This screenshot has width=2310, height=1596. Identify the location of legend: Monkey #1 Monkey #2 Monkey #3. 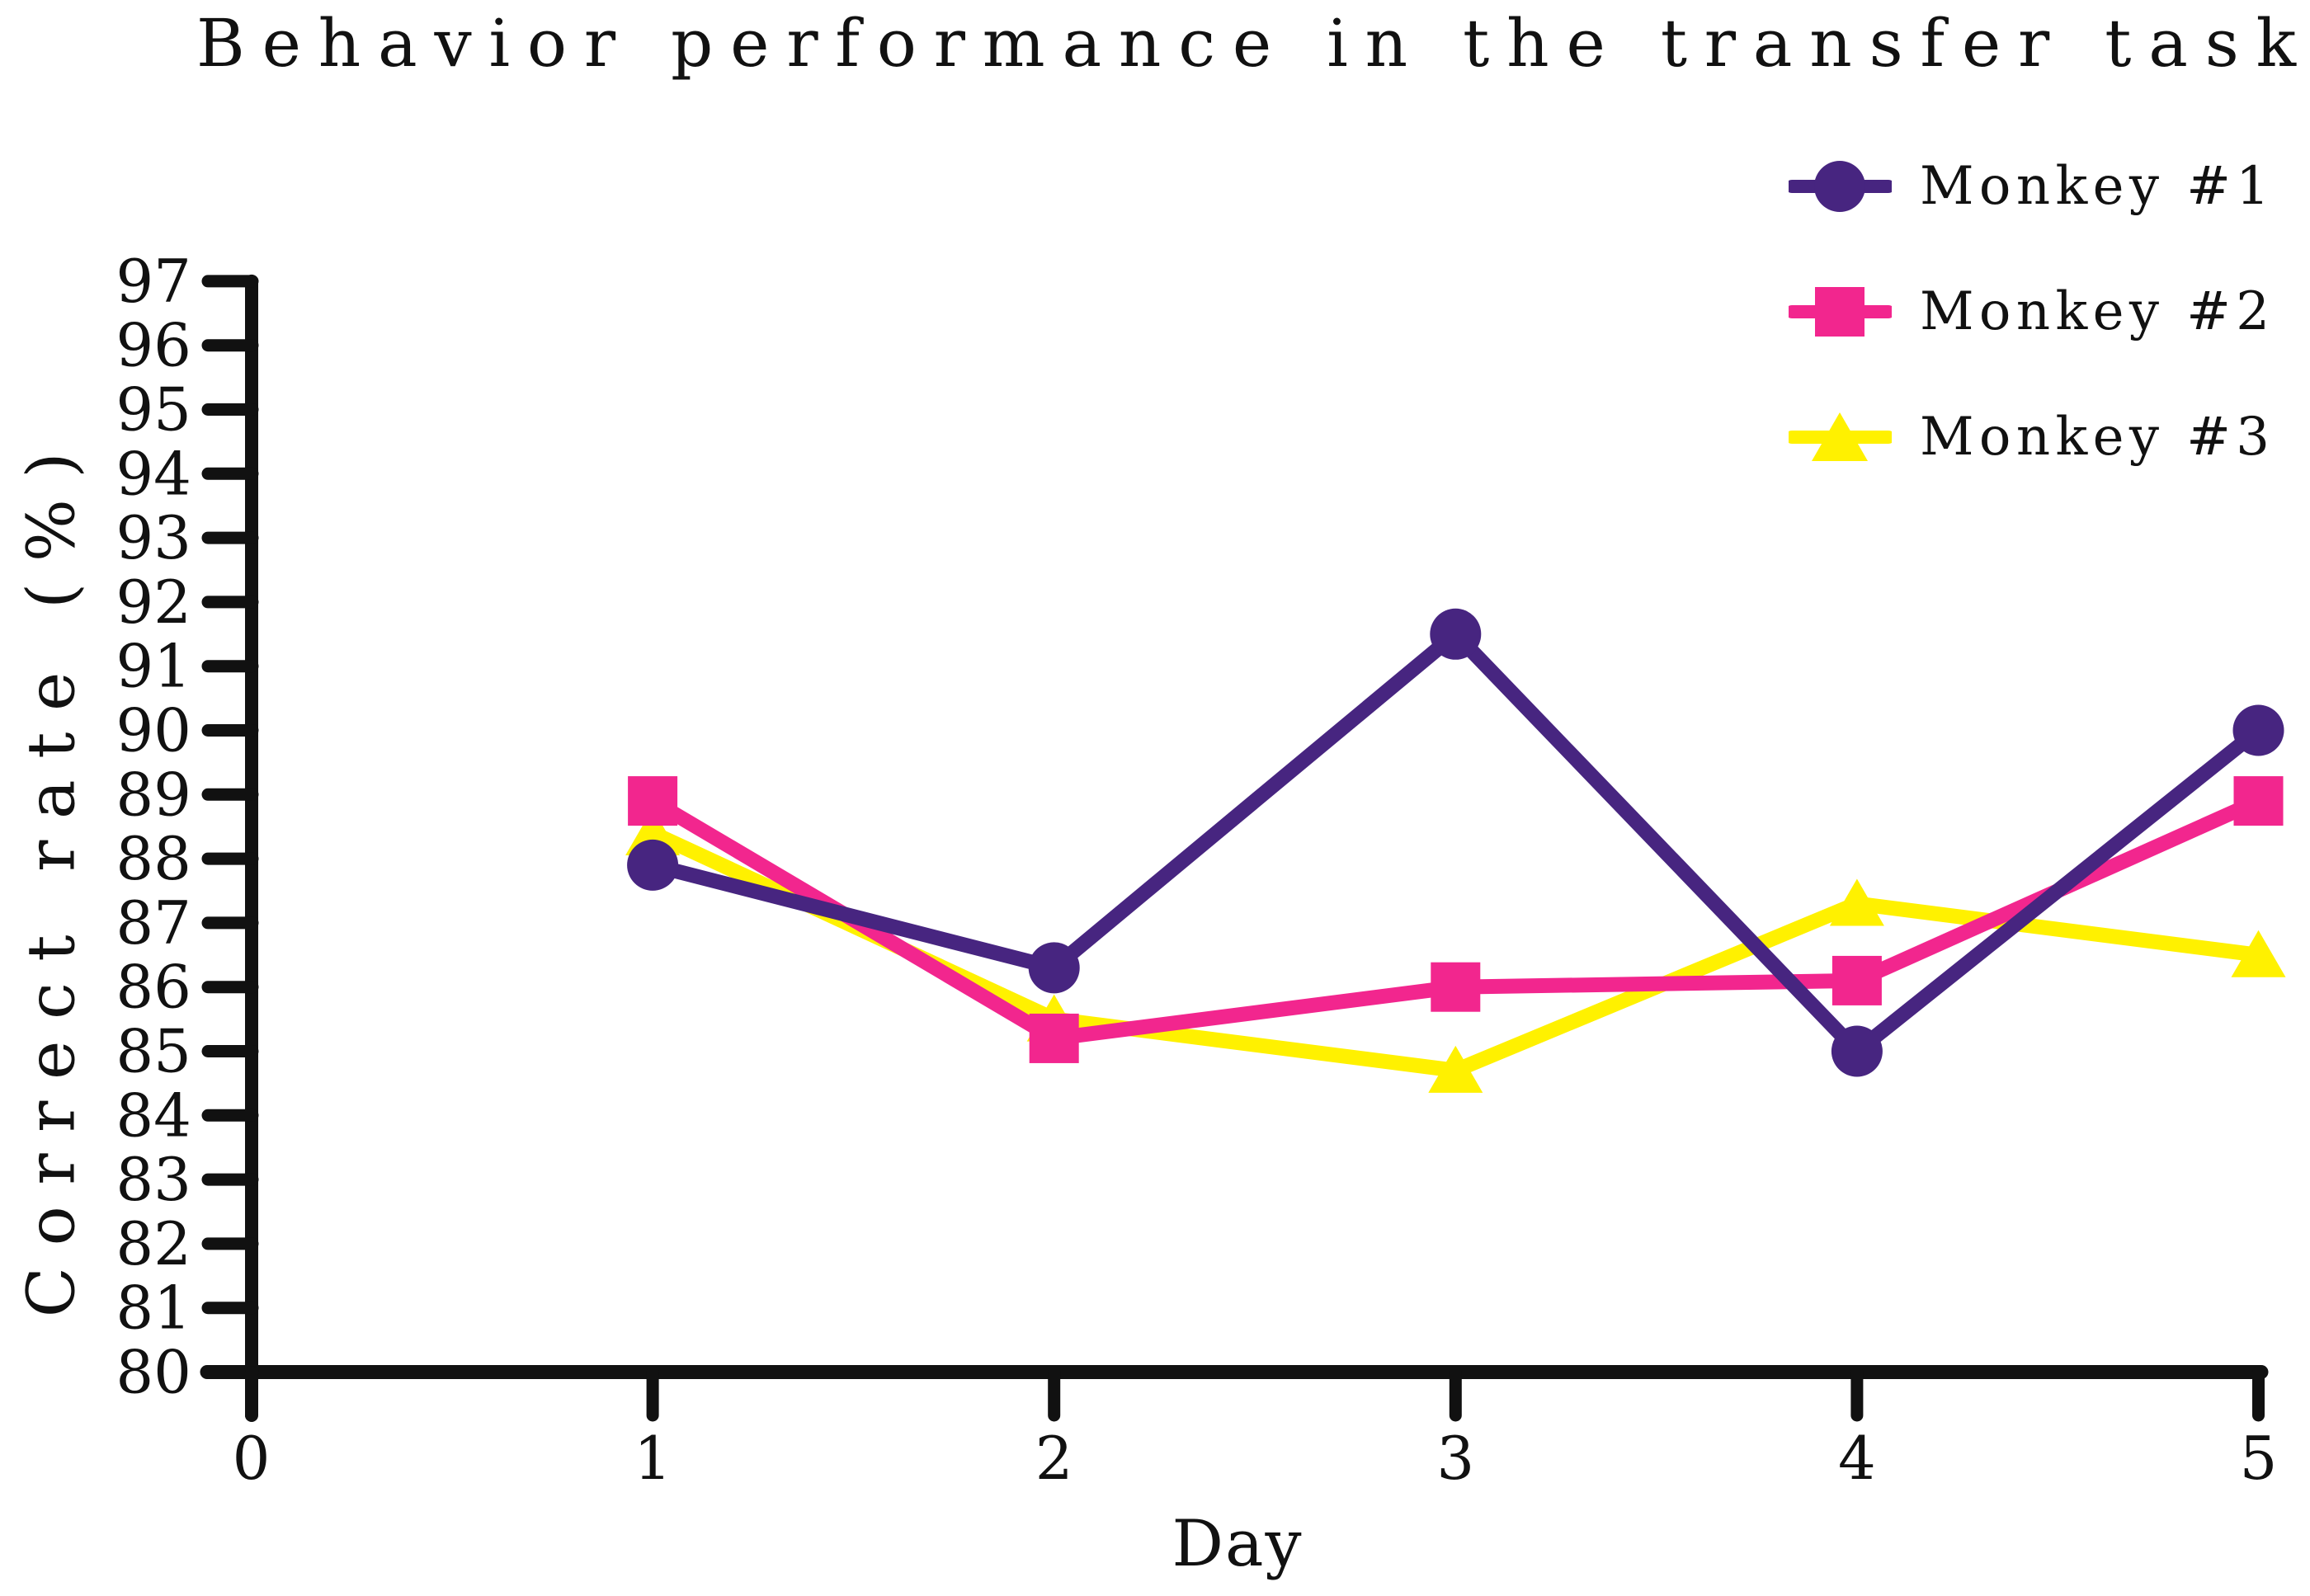
(2032, 312).